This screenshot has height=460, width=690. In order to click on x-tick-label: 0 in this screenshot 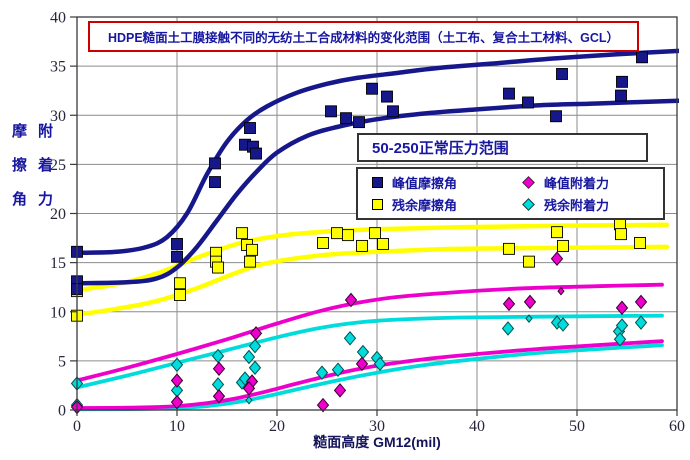, I will do `click(77, 426)`.